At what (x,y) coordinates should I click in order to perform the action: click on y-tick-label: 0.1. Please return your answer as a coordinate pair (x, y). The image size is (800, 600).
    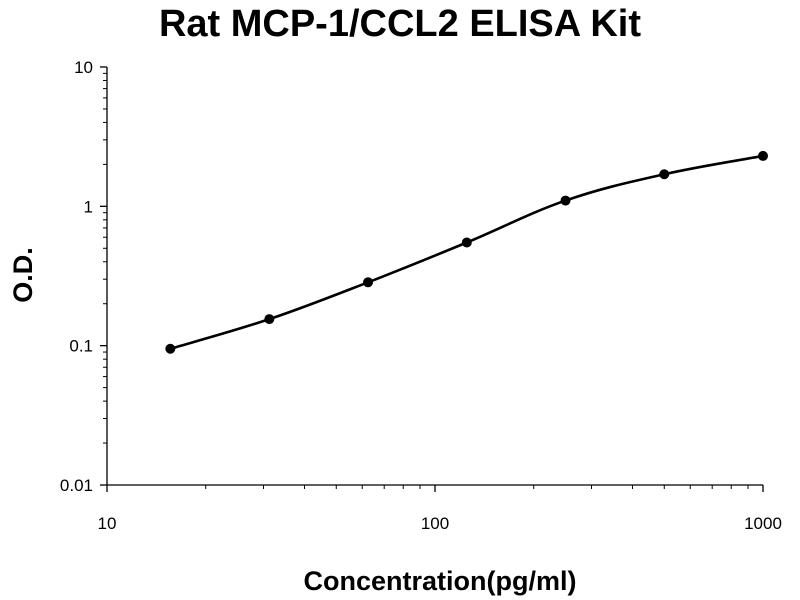
    Looking at the image, I should click on (81, 346).